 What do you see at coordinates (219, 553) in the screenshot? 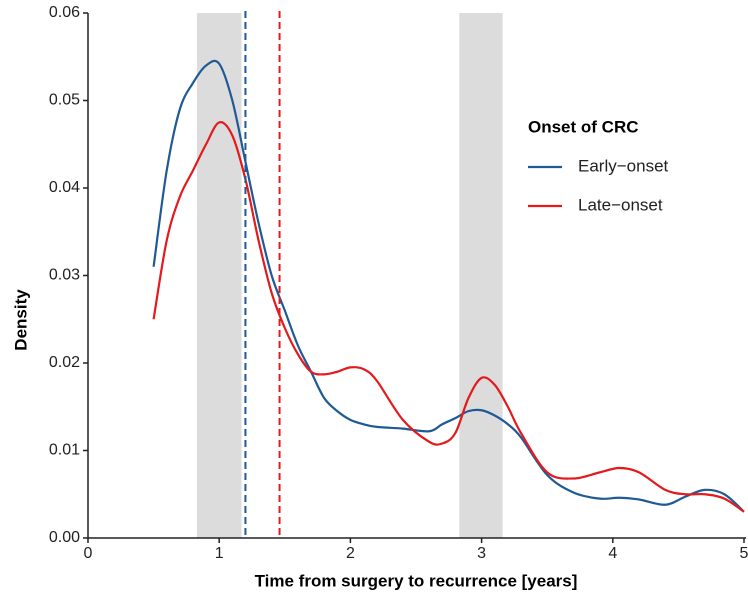
I see `x-tick-label: 1` at bounding box center [219, 553].